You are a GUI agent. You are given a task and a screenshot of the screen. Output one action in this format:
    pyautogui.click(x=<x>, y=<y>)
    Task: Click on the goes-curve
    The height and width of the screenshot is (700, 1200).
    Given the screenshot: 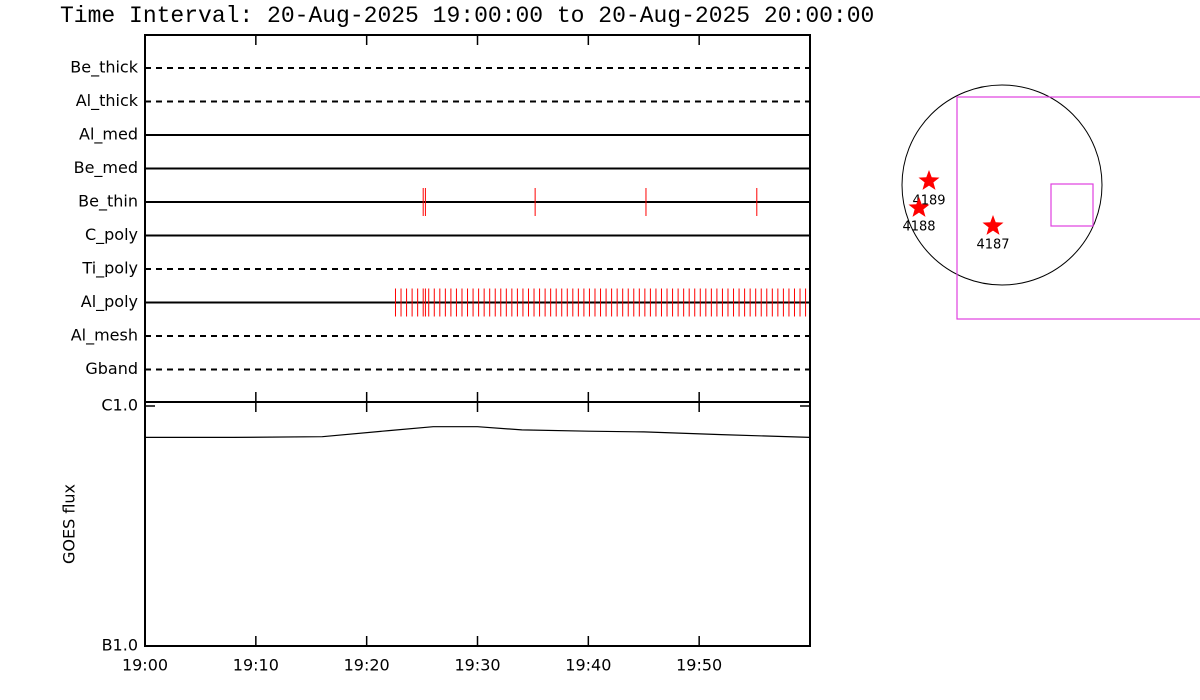 What is the action you would take?
    pyautogui.click(x=478, y=432)
    